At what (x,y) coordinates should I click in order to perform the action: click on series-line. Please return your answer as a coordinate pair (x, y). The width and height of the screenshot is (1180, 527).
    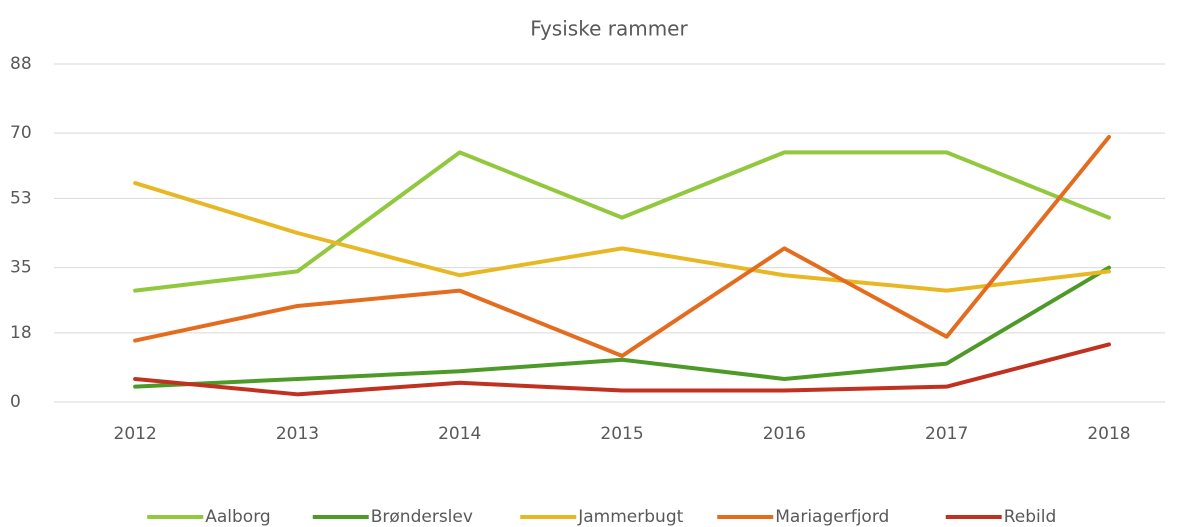
    Looking at the image, I should click on (622, 369).